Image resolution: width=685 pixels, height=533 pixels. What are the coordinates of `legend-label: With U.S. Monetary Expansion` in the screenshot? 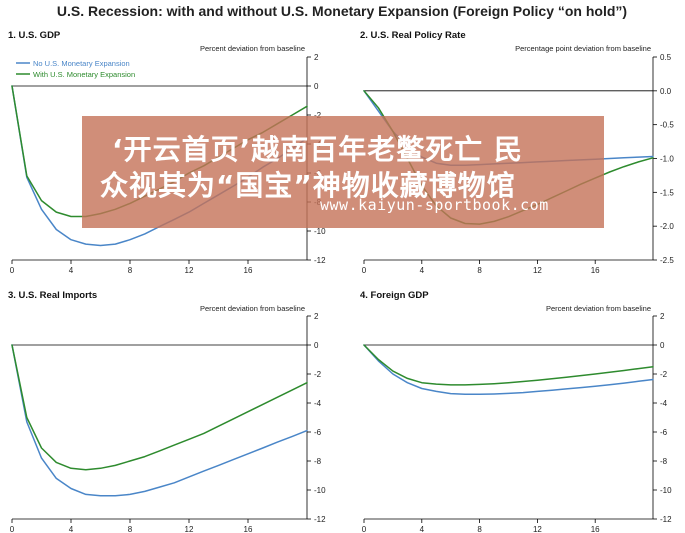 It's located at (84, 74).